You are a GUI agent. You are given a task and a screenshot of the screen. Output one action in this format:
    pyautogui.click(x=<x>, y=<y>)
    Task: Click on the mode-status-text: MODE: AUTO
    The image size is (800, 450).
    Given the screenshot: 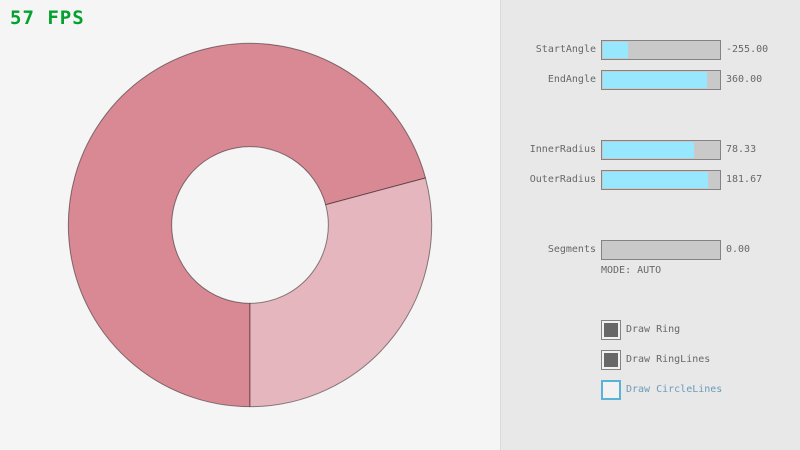 What is the action you would take?
    pyautogui.click(x=631, y=270)
    